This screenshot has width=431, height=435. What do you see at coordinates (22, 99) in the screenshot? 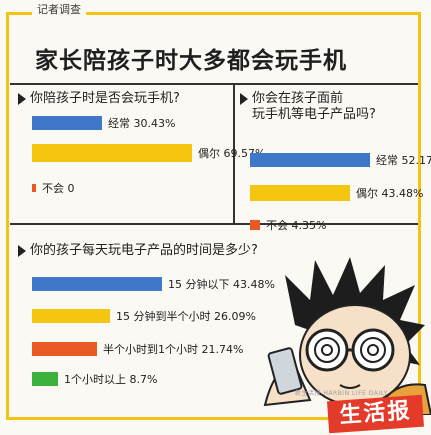
I see `q1-bullet-icon` at bounding box center [22, 99].